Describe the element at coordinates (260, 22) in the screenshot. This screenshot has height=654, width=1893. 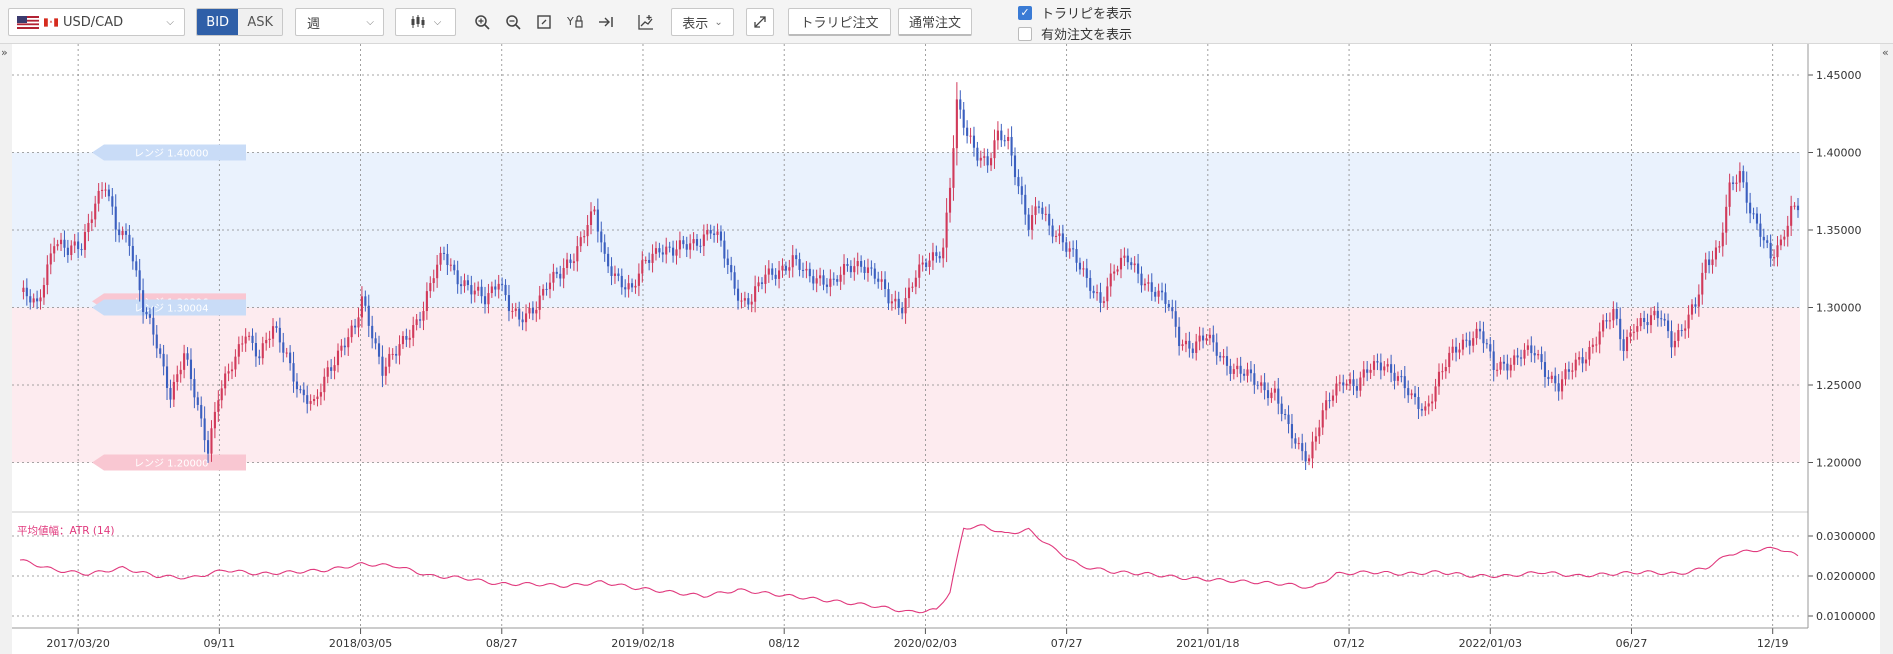
I see `ask-button: ASK` at that location.